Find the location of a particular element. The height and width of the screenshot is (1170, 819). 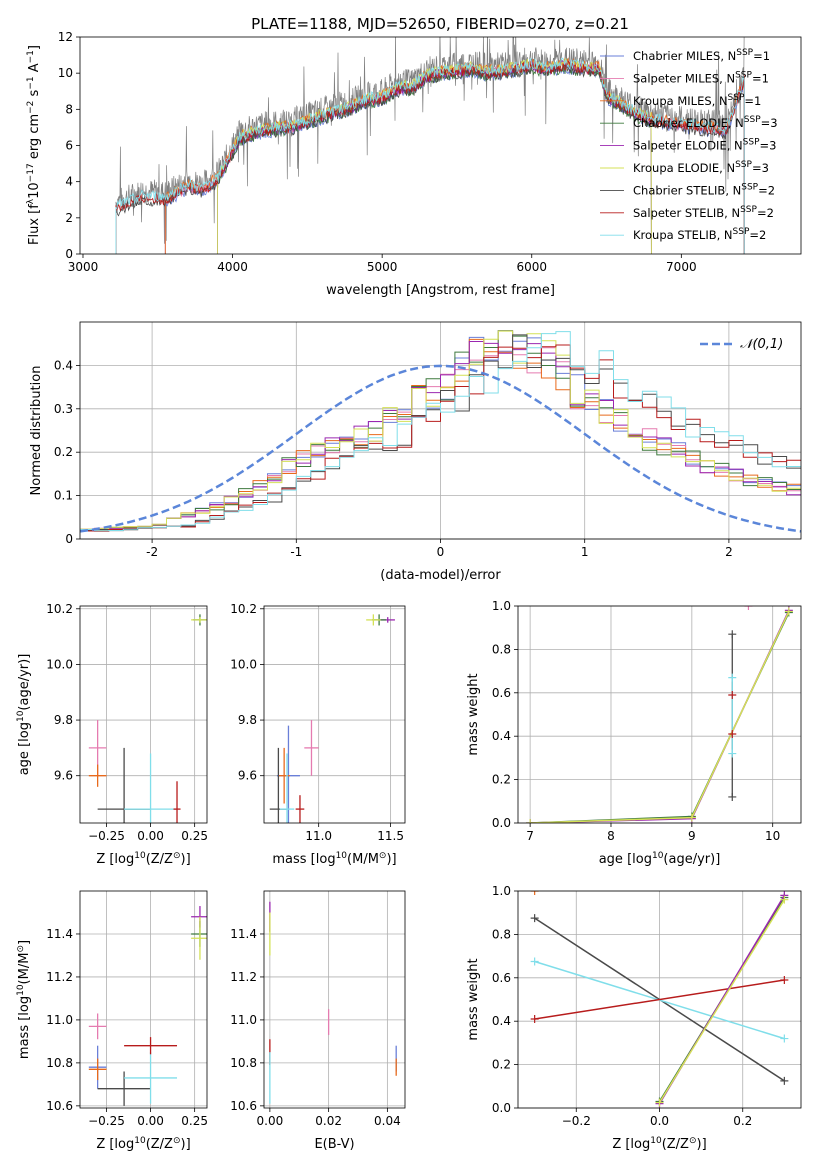

x-axis-label: age [log10(age/yr)] is located at coordinates (660, 859).